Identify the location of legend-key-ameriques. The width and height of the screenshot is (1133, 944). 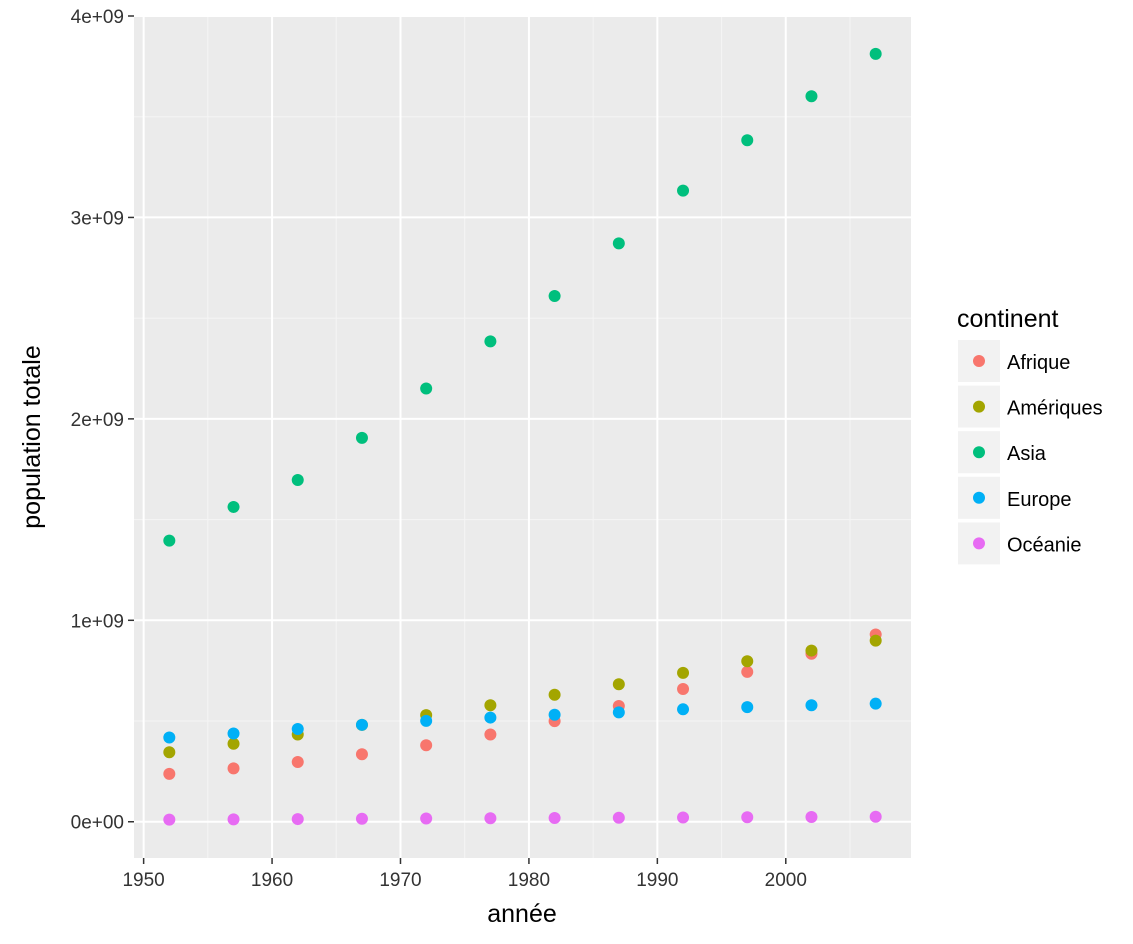
(979, 406).